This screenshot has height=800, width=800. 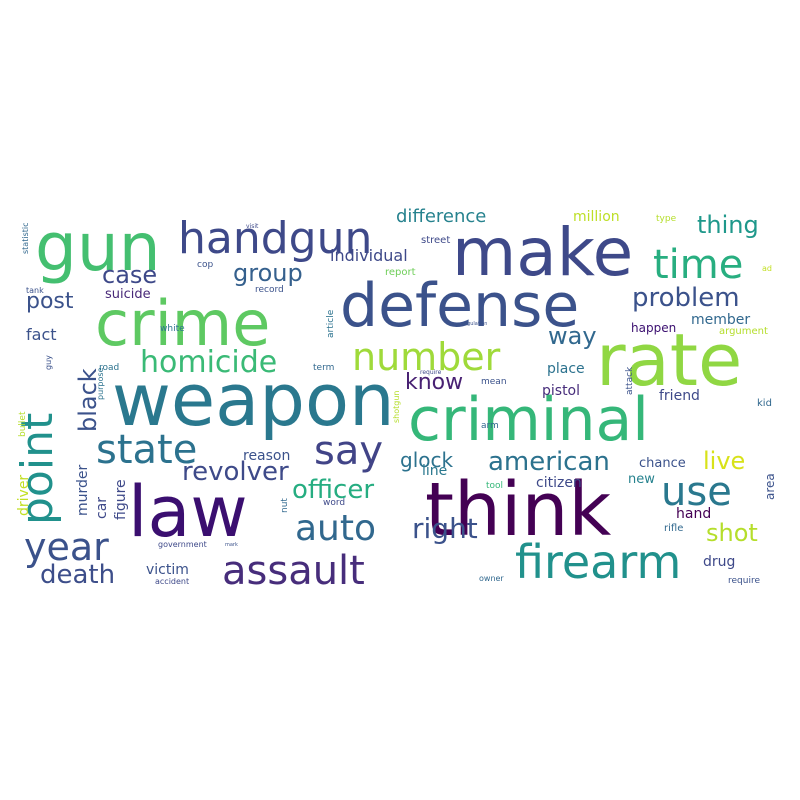 I want to click on word-14: say, so click(x=348, y=451).